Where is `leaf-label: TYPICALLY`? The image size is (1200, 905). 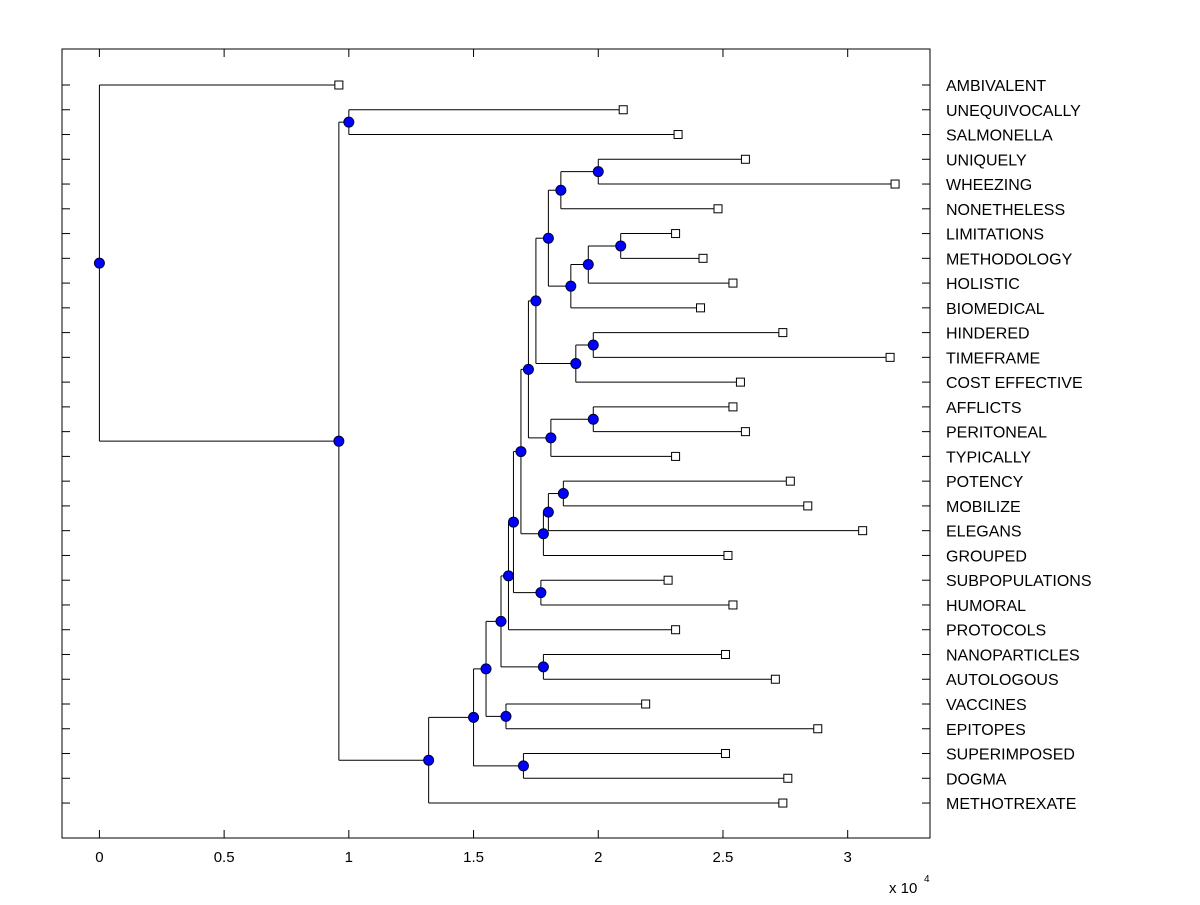
leaf-label: TYPICALLY is located at coordinates (988, 457).